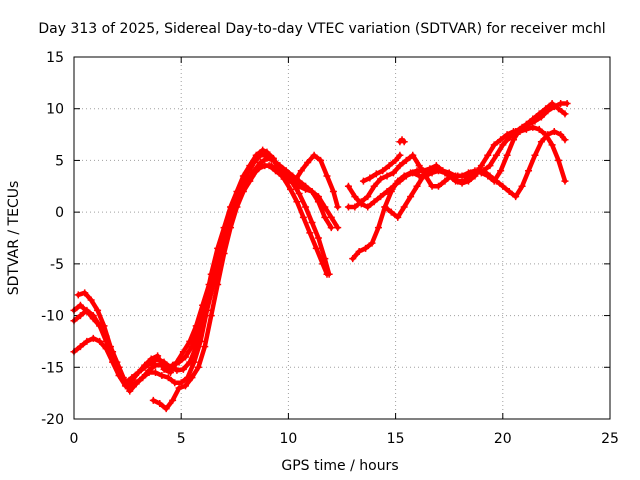  Describe the element at coordinates (74, 439) in the screenshot. I see `x-tick-label: 0` at that location.